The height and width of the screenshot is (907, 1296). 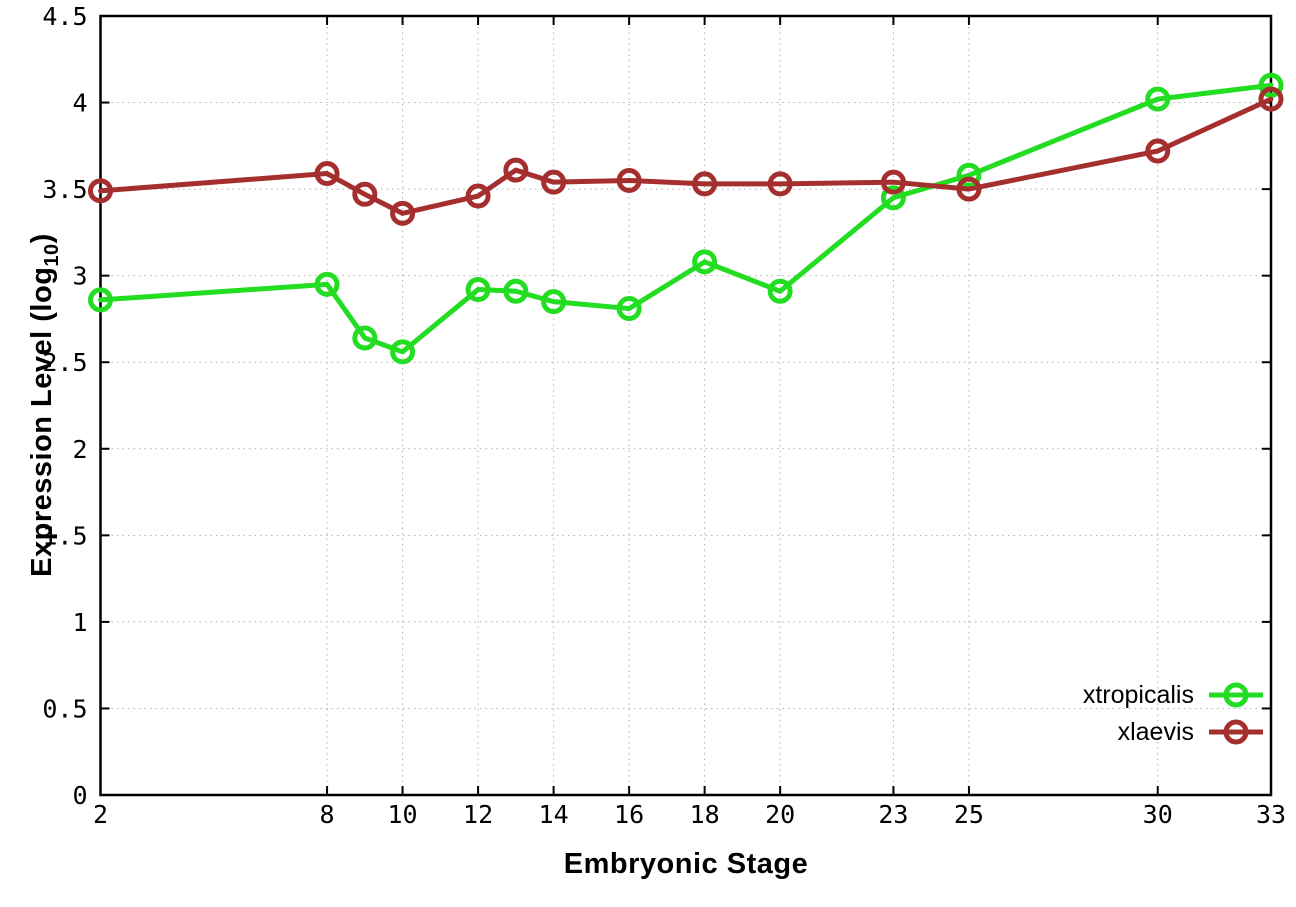 What do you see at coordinates (1173, 713) in the screenshot?
I see `legend: xtropicalis xlaevis` at bounding box center [1173, 713].